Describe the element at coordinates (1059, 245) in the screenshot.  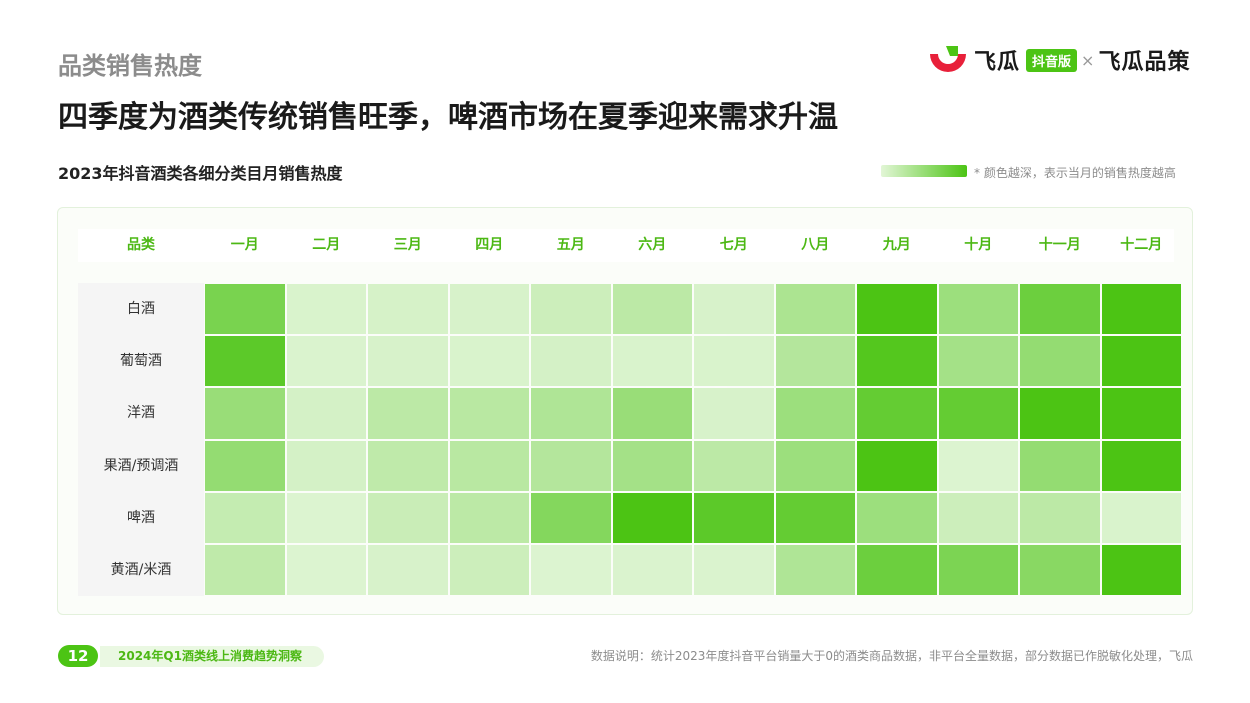
I see `column-header: 十一月` at that location.